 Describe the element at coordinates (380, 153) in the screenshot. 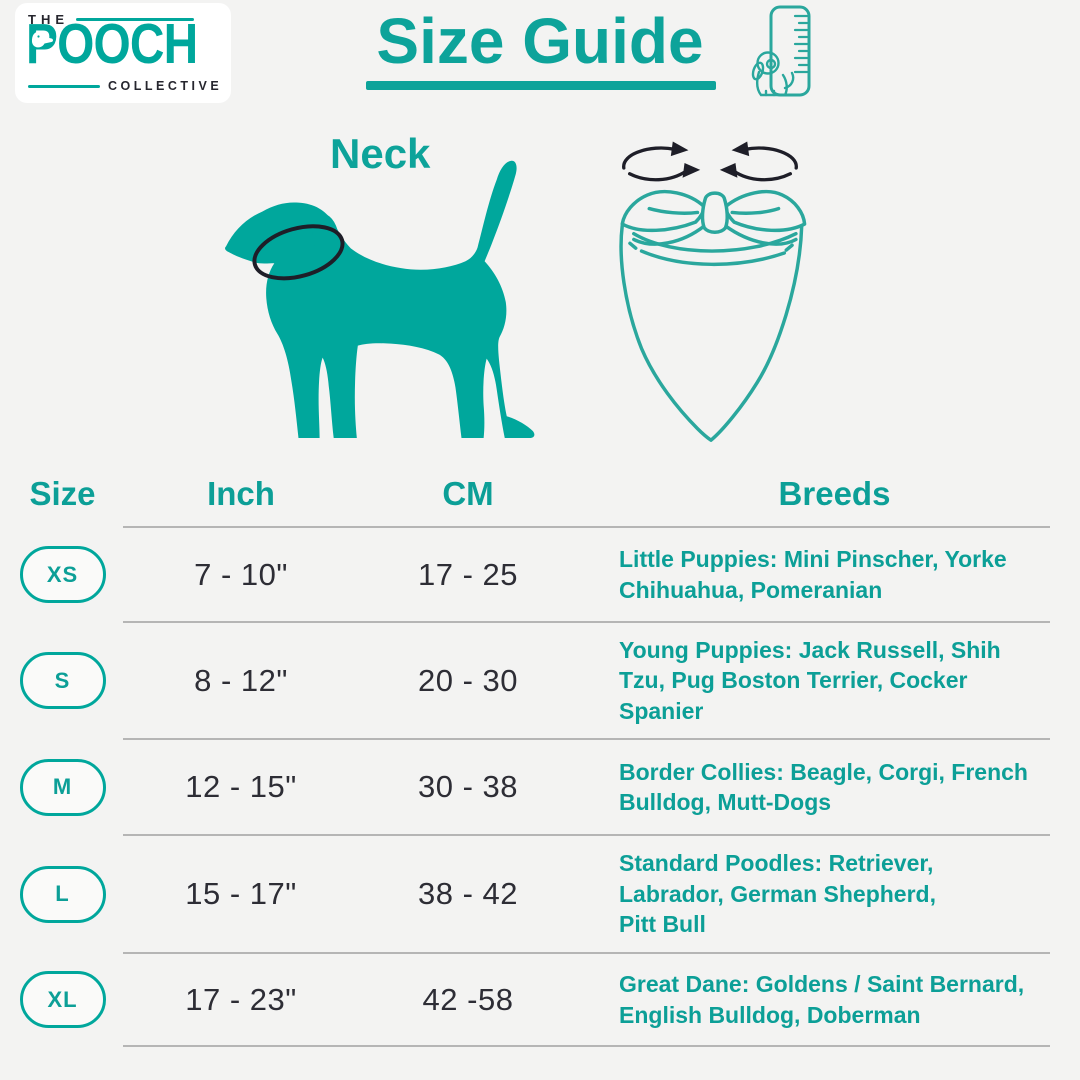

I see `neck-label: Neck` at that location.